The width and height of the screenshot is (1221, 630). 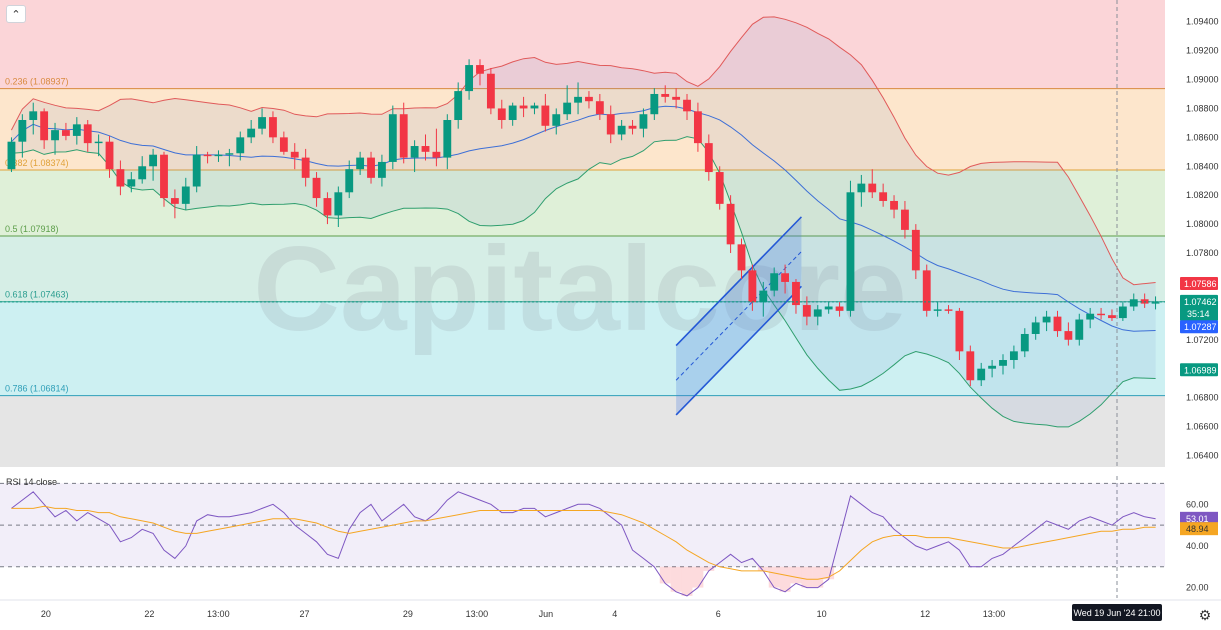 I want to click on channel-upper-line, so click(x=738, y=281).